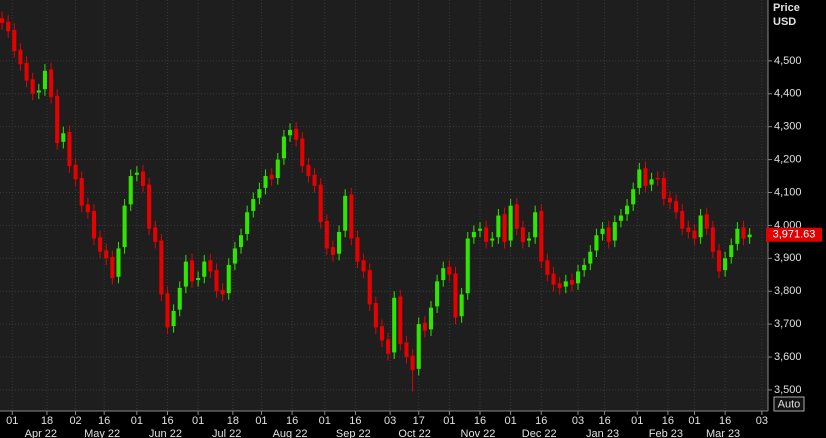 The height and width of the screenshot is (438, 826). What do you see at coordinates (788, 127) in the screenshot?
I see `y-tick-label: 4,300` at bounding box center [788, 127].